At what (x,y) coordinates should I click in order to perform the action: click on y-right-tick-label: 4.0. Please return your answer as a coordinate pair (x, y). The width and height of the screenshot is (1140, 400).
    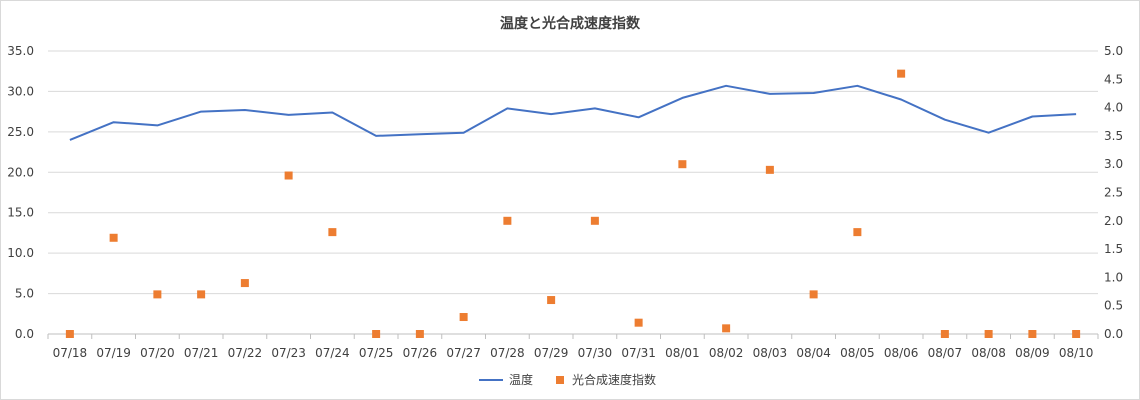
    Looking at the image, I should click on (1113, 108).